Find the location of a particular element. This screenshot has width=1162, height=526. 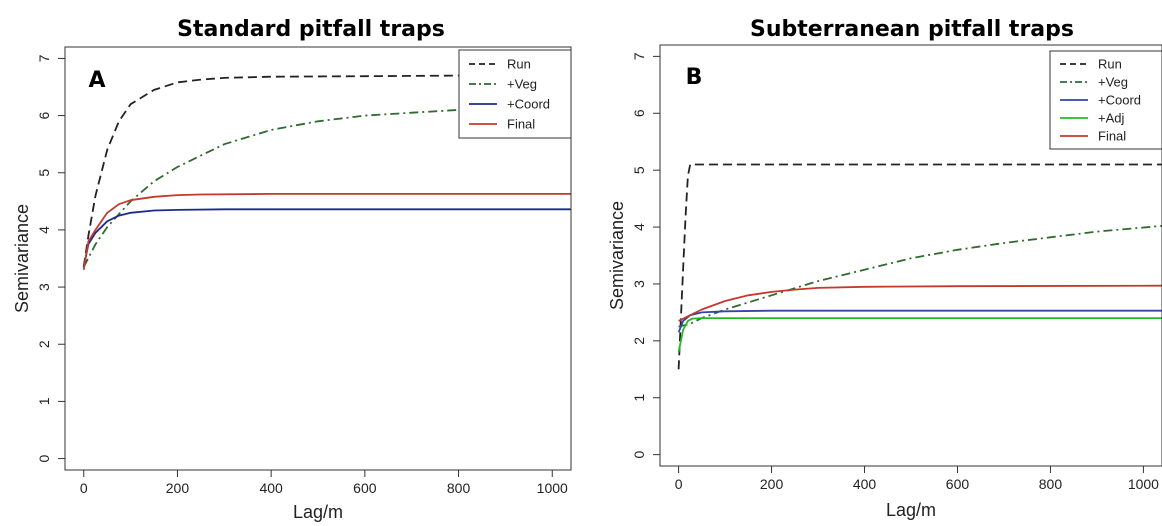

chart-title: Subterranean pitfall traps is located at coordinates (912, 29).